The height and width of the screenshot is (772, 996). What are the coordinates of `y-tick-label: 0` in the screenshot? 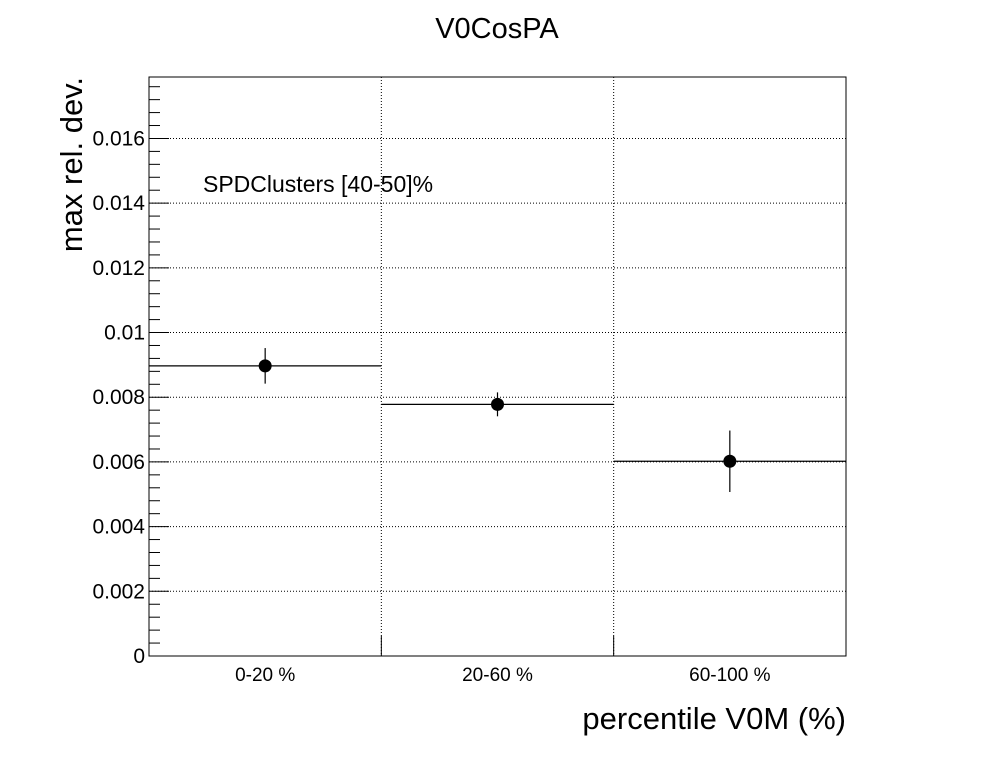 It's located at (139, 656).